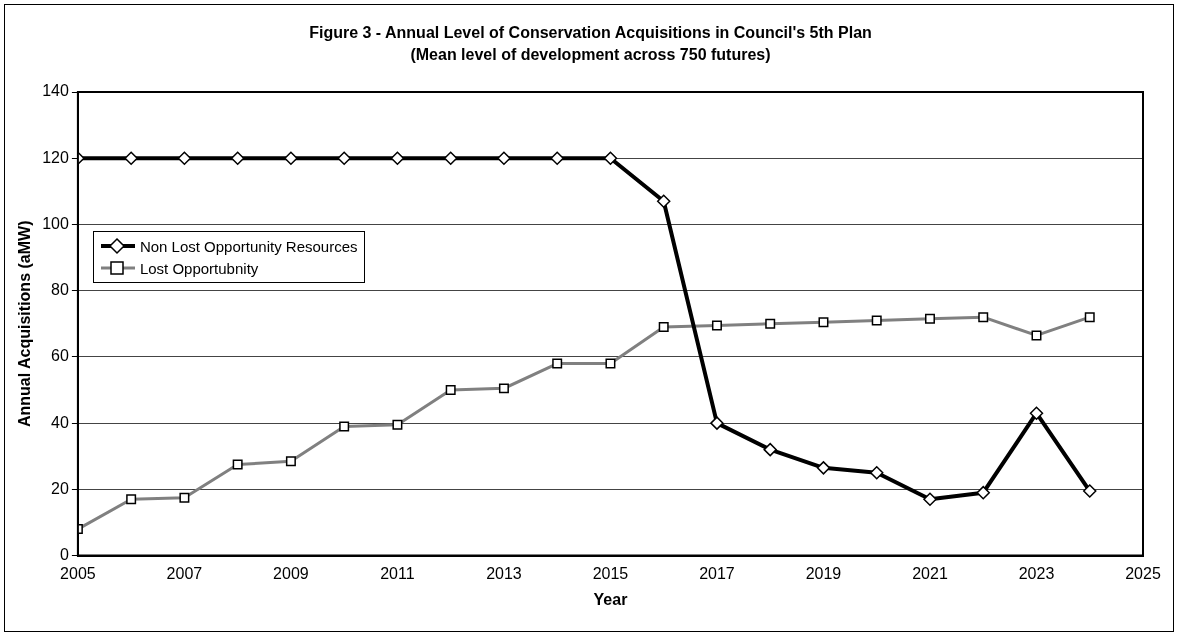 This screenshot has width=1181, height=638. What do you see at coordinates (184, 573) in the screenshot?
I see `x-tick-label: 2007` at bounding box center [184, 573].